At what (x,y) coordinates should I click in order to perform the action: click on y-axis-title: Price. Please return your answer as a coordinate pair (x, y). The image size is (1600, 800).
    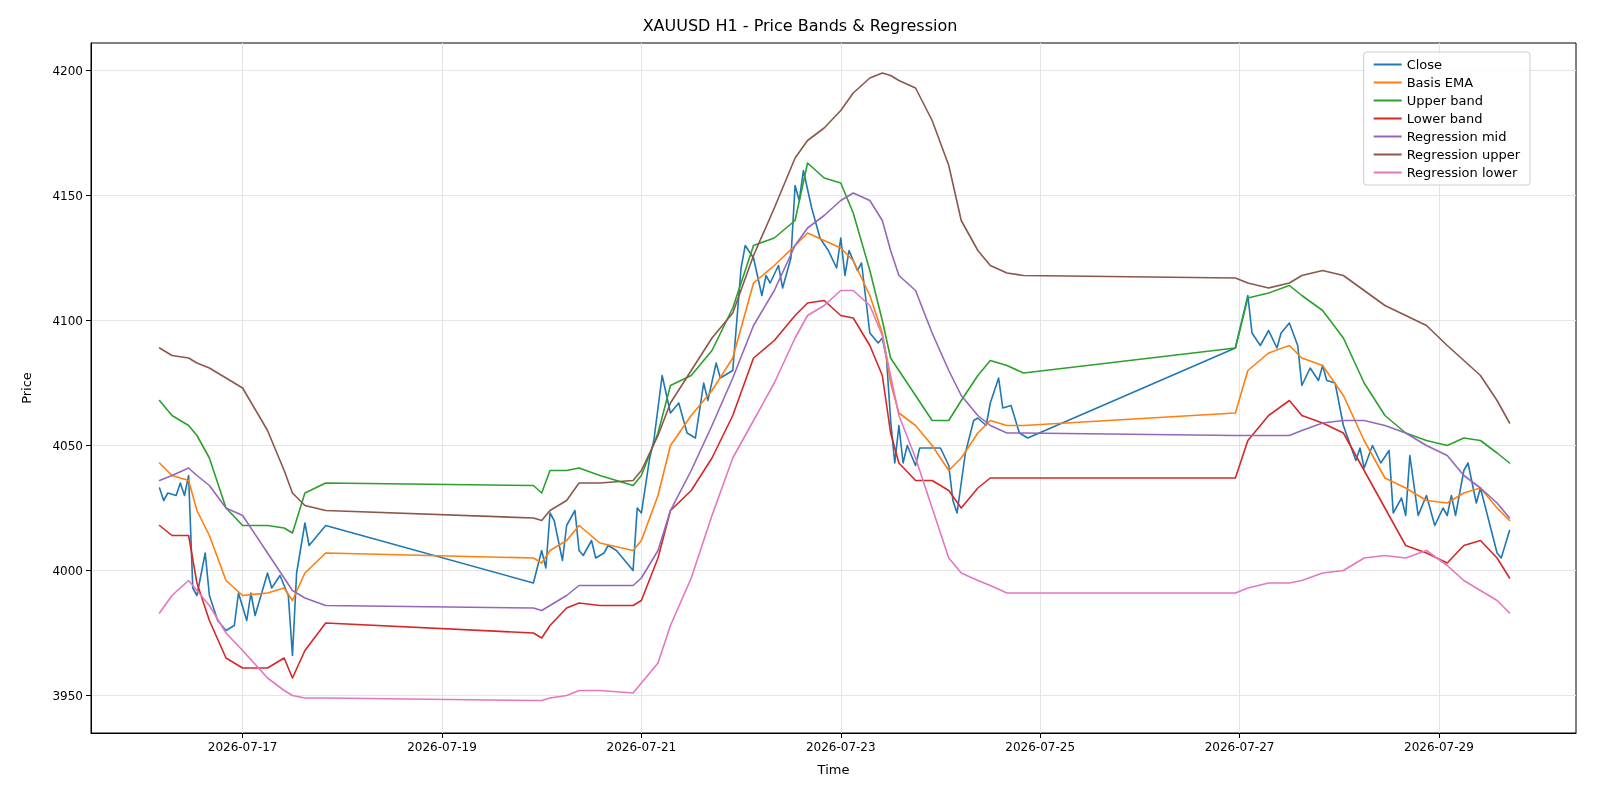
    Looking at the image, I should click on (26, 388).